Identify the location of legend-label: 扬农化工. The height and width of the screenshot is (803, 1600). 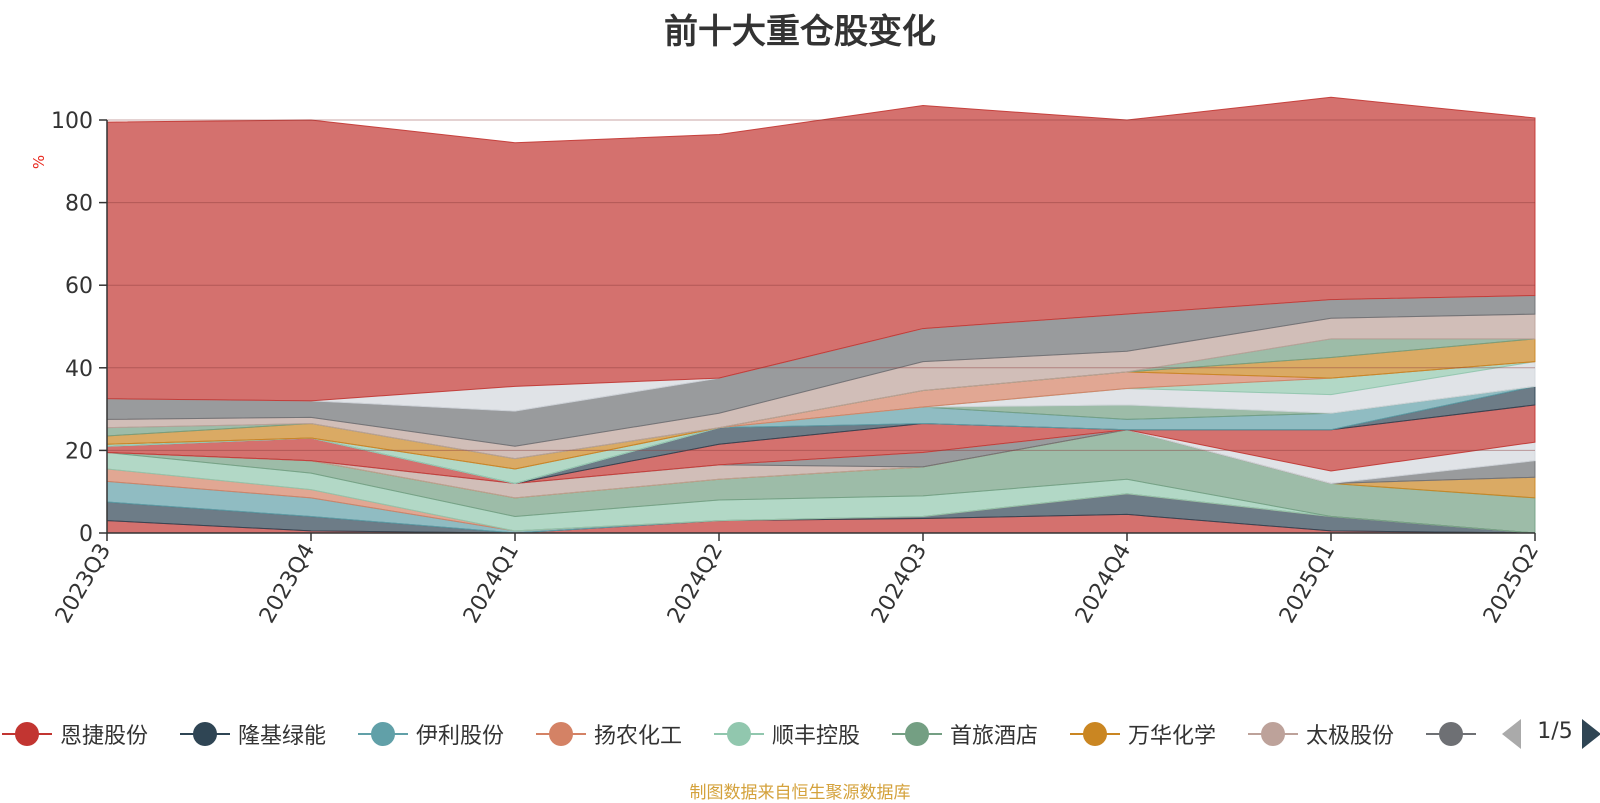
(638, 736).